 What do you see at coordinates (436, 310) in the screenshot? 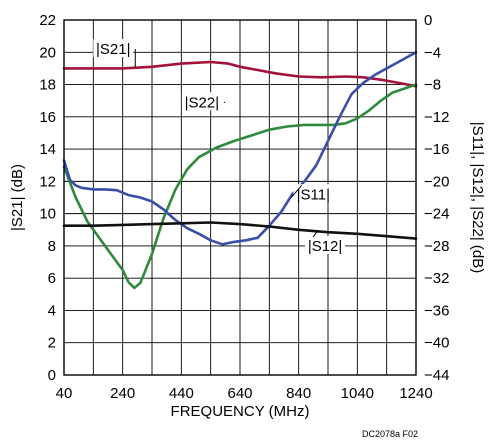
I see `y-tick-label-right: −36` at bounding box center [436, 310].